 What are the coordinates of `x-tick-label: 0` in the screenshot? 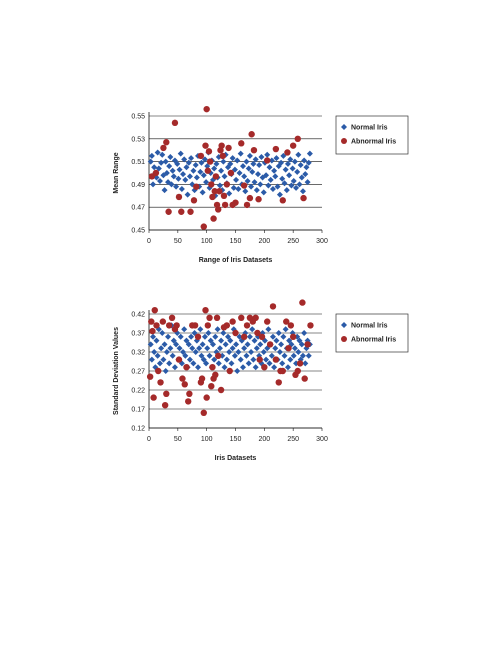 It's located at (149, 241).